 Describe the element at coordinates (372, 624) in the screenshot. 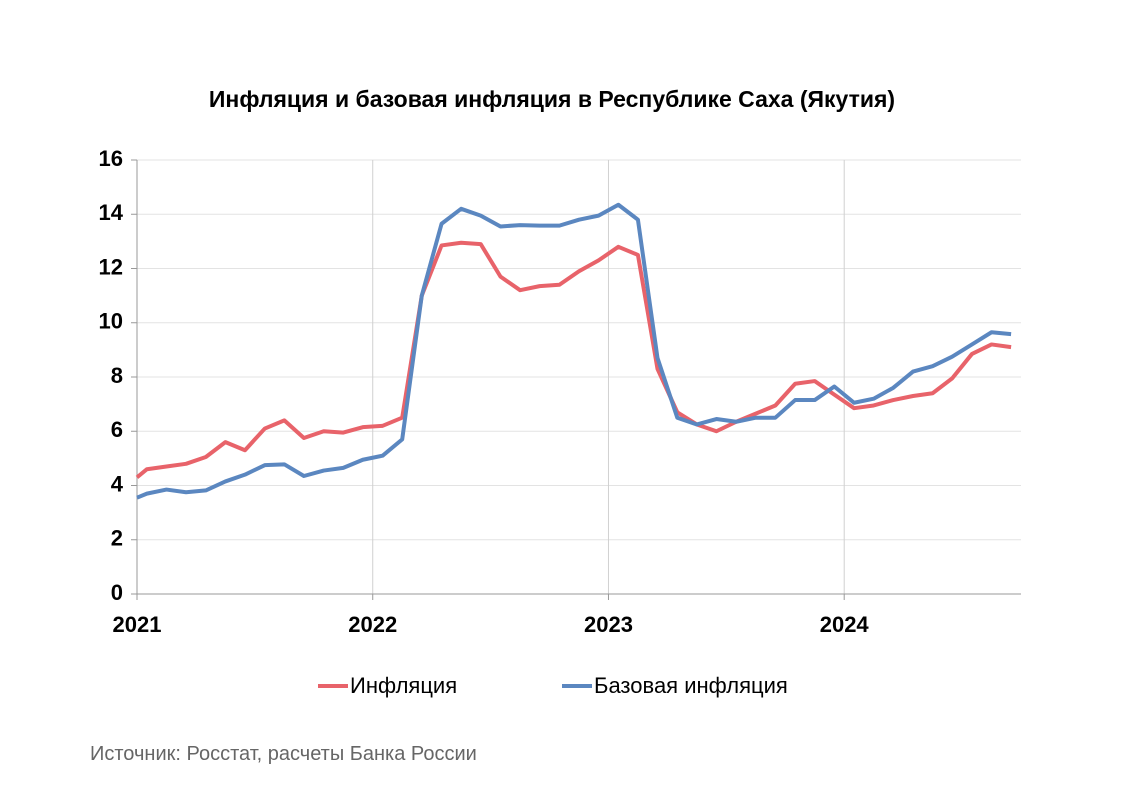

I see `x-tick-label: 2022` at that location.